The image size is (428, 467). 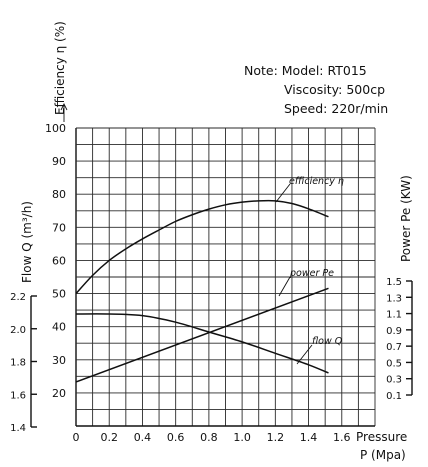 What do you see at coordinates (209, 437) in the screenshot?
I see `x-tick-label: 0.8` at bounding box center [209, 437].